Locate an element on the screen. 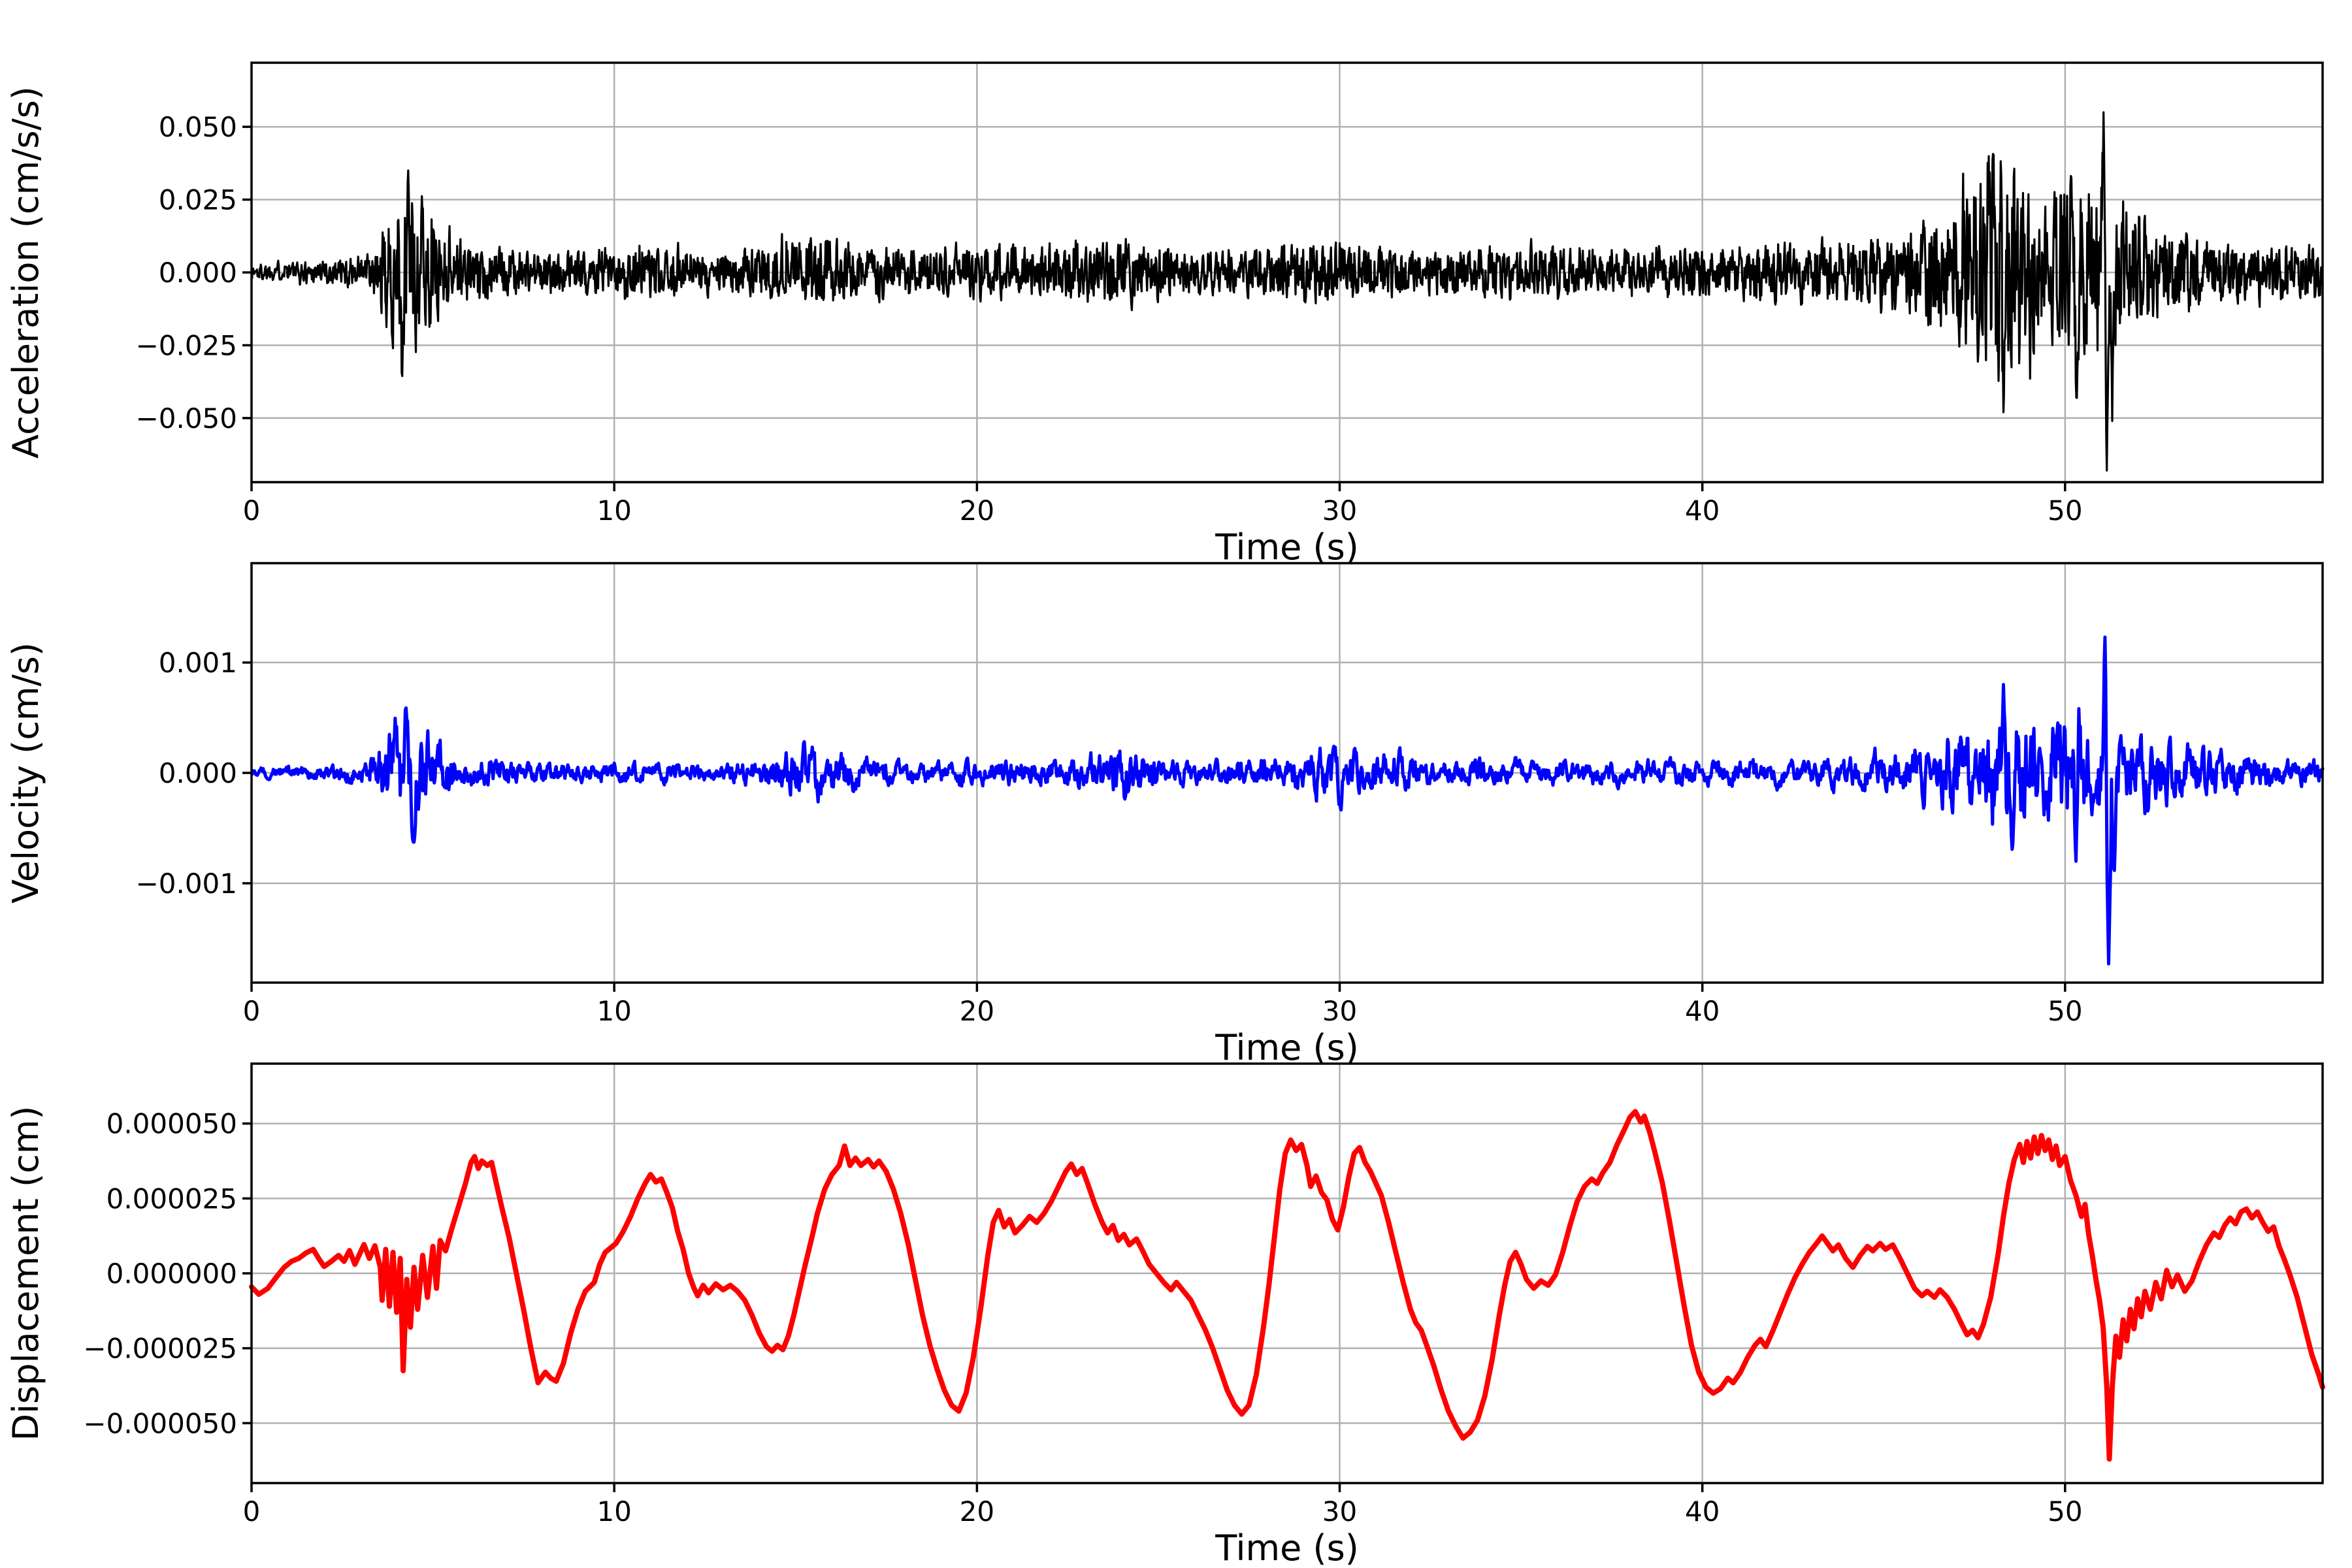  y-tick-label: −0.050 is located at coordinates (186, 418).